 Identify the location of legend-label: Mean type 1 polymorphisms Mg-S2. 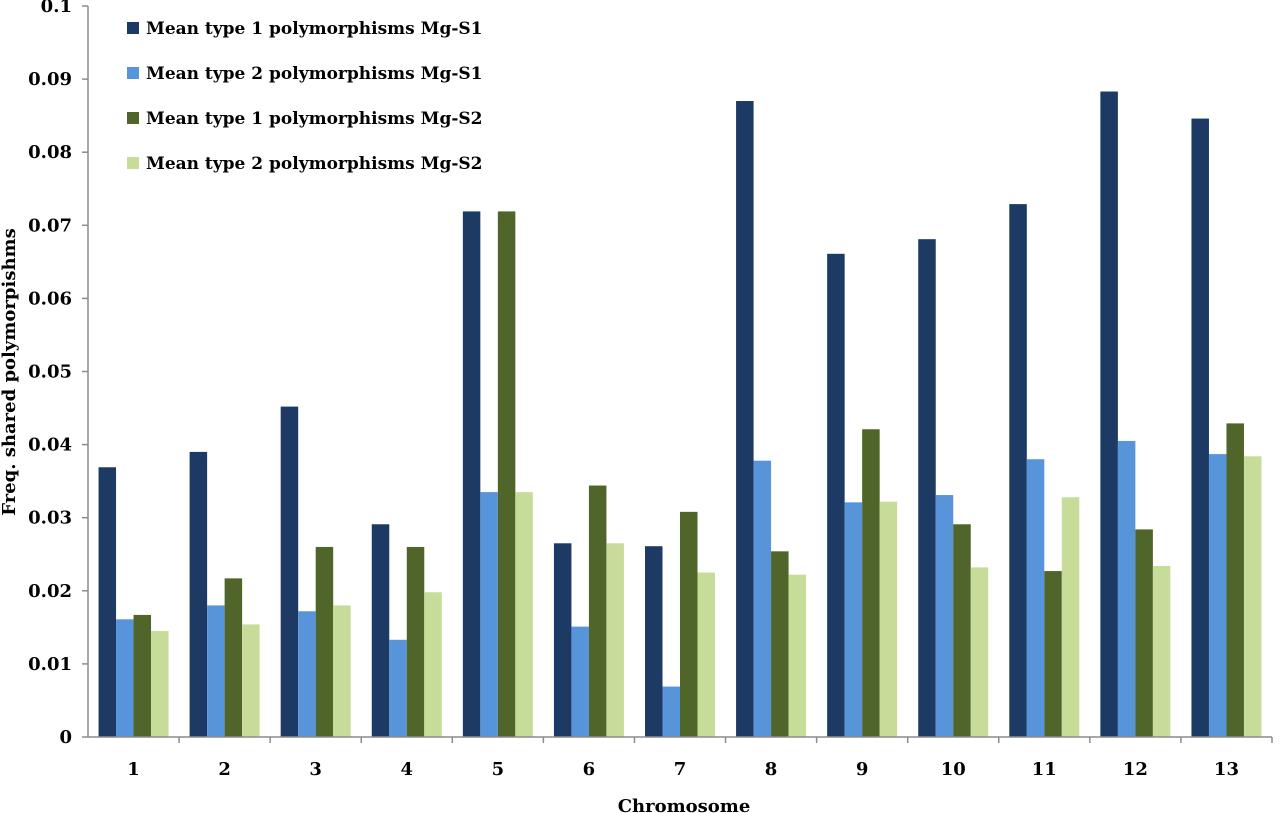
(314, 119).